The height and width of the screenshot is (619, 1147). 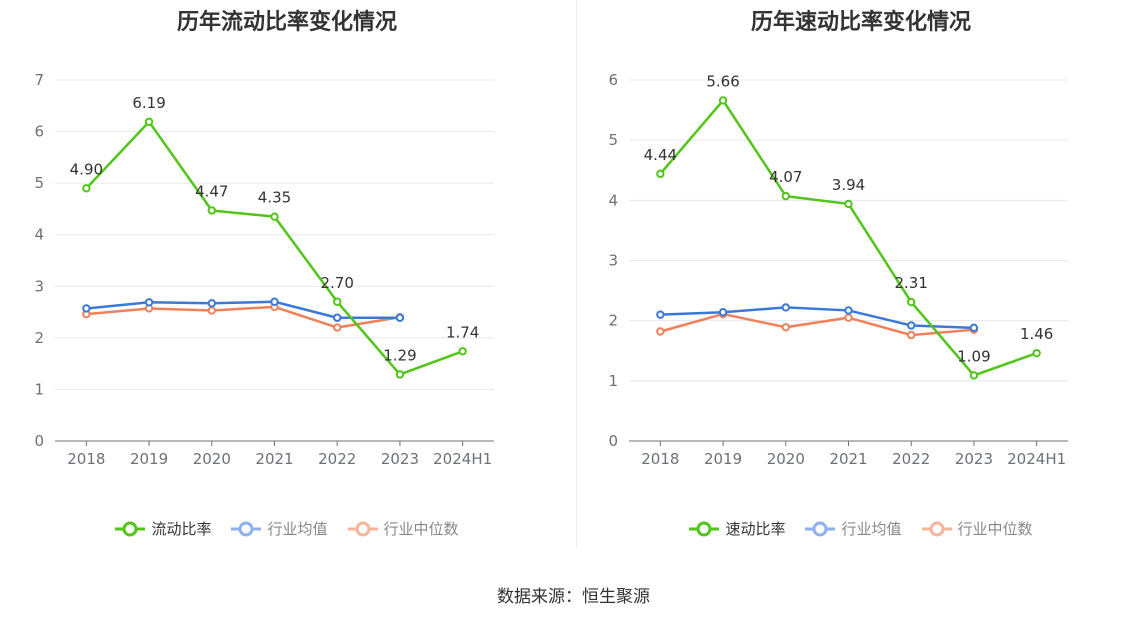 I want to click on data-label: 4.47, so click(x=211, y=191).